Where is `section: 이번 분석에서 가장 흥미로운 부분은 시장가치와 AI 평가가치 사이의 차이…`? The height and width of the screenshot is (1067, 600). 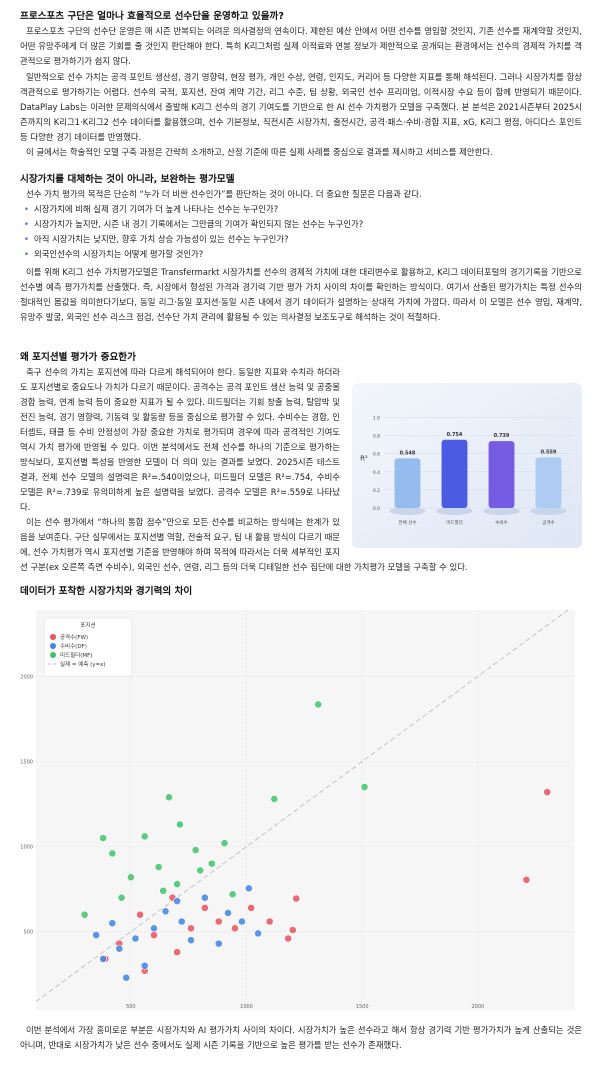 section: 이번 분석에서 가장 흥미로운 부분은 시장가치와 AI 평가가치 사이의 차이… is located at coordinates (301, 1038).